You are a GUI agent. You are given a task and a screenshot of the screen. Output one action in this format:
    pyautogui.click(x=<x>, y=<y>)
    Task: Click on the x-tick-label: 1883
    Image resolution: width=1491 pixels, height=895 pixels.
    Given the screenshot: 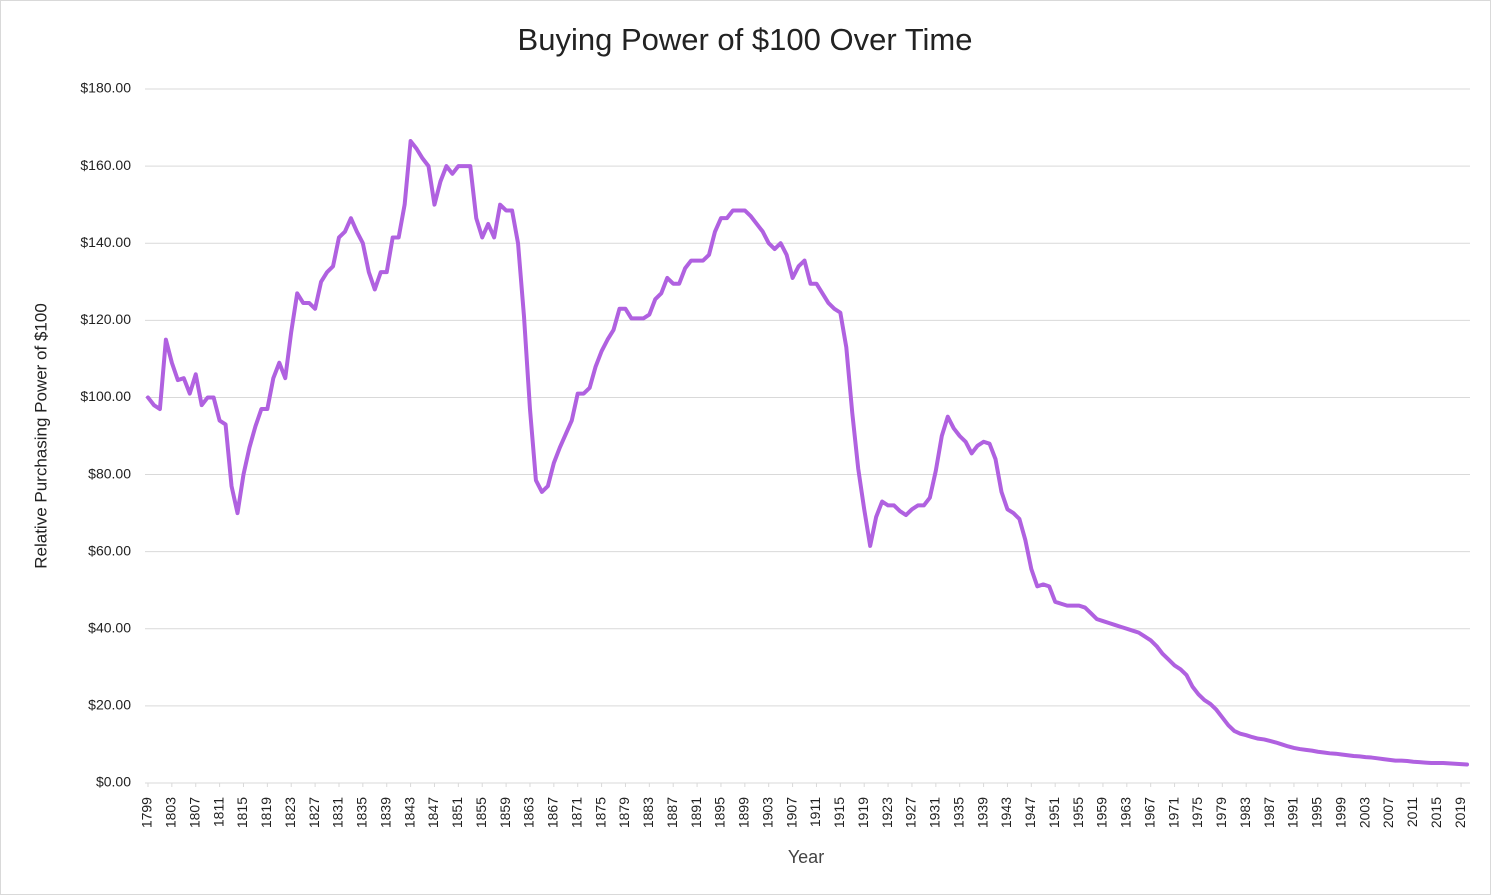 What is the action you would take?
    pyautogui.click(x=648, y=812)
    